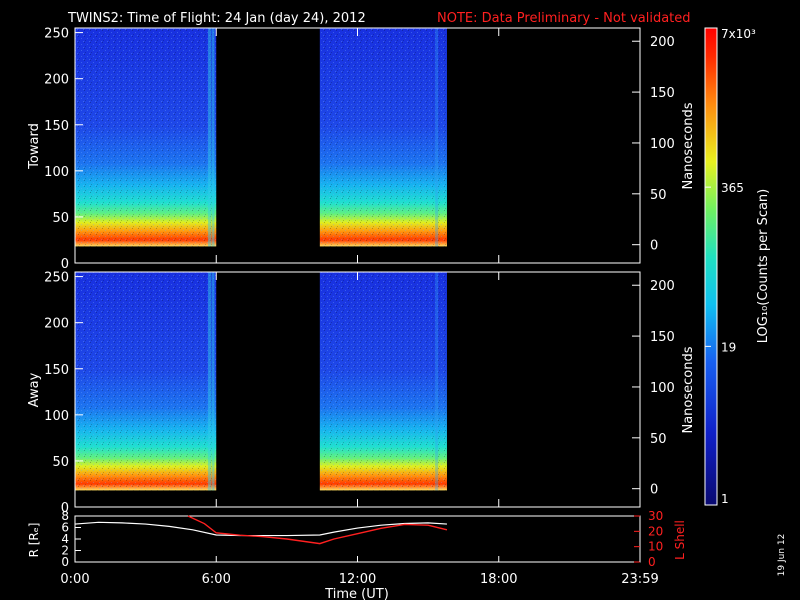 The image size is (800, 600). I want to click on x-tick-label: 12:00, so click(357, 579).